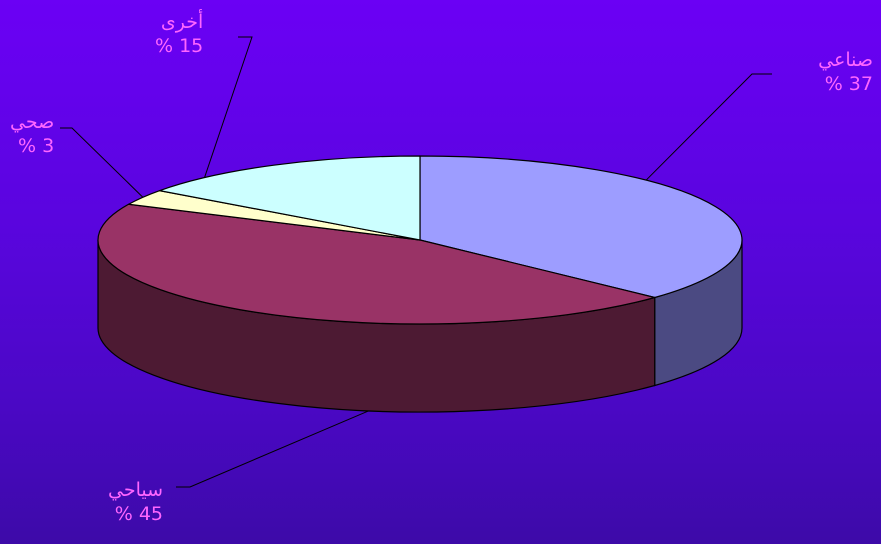  I want to click on slice-label-other: أخرى % 15, so click(179, 34).